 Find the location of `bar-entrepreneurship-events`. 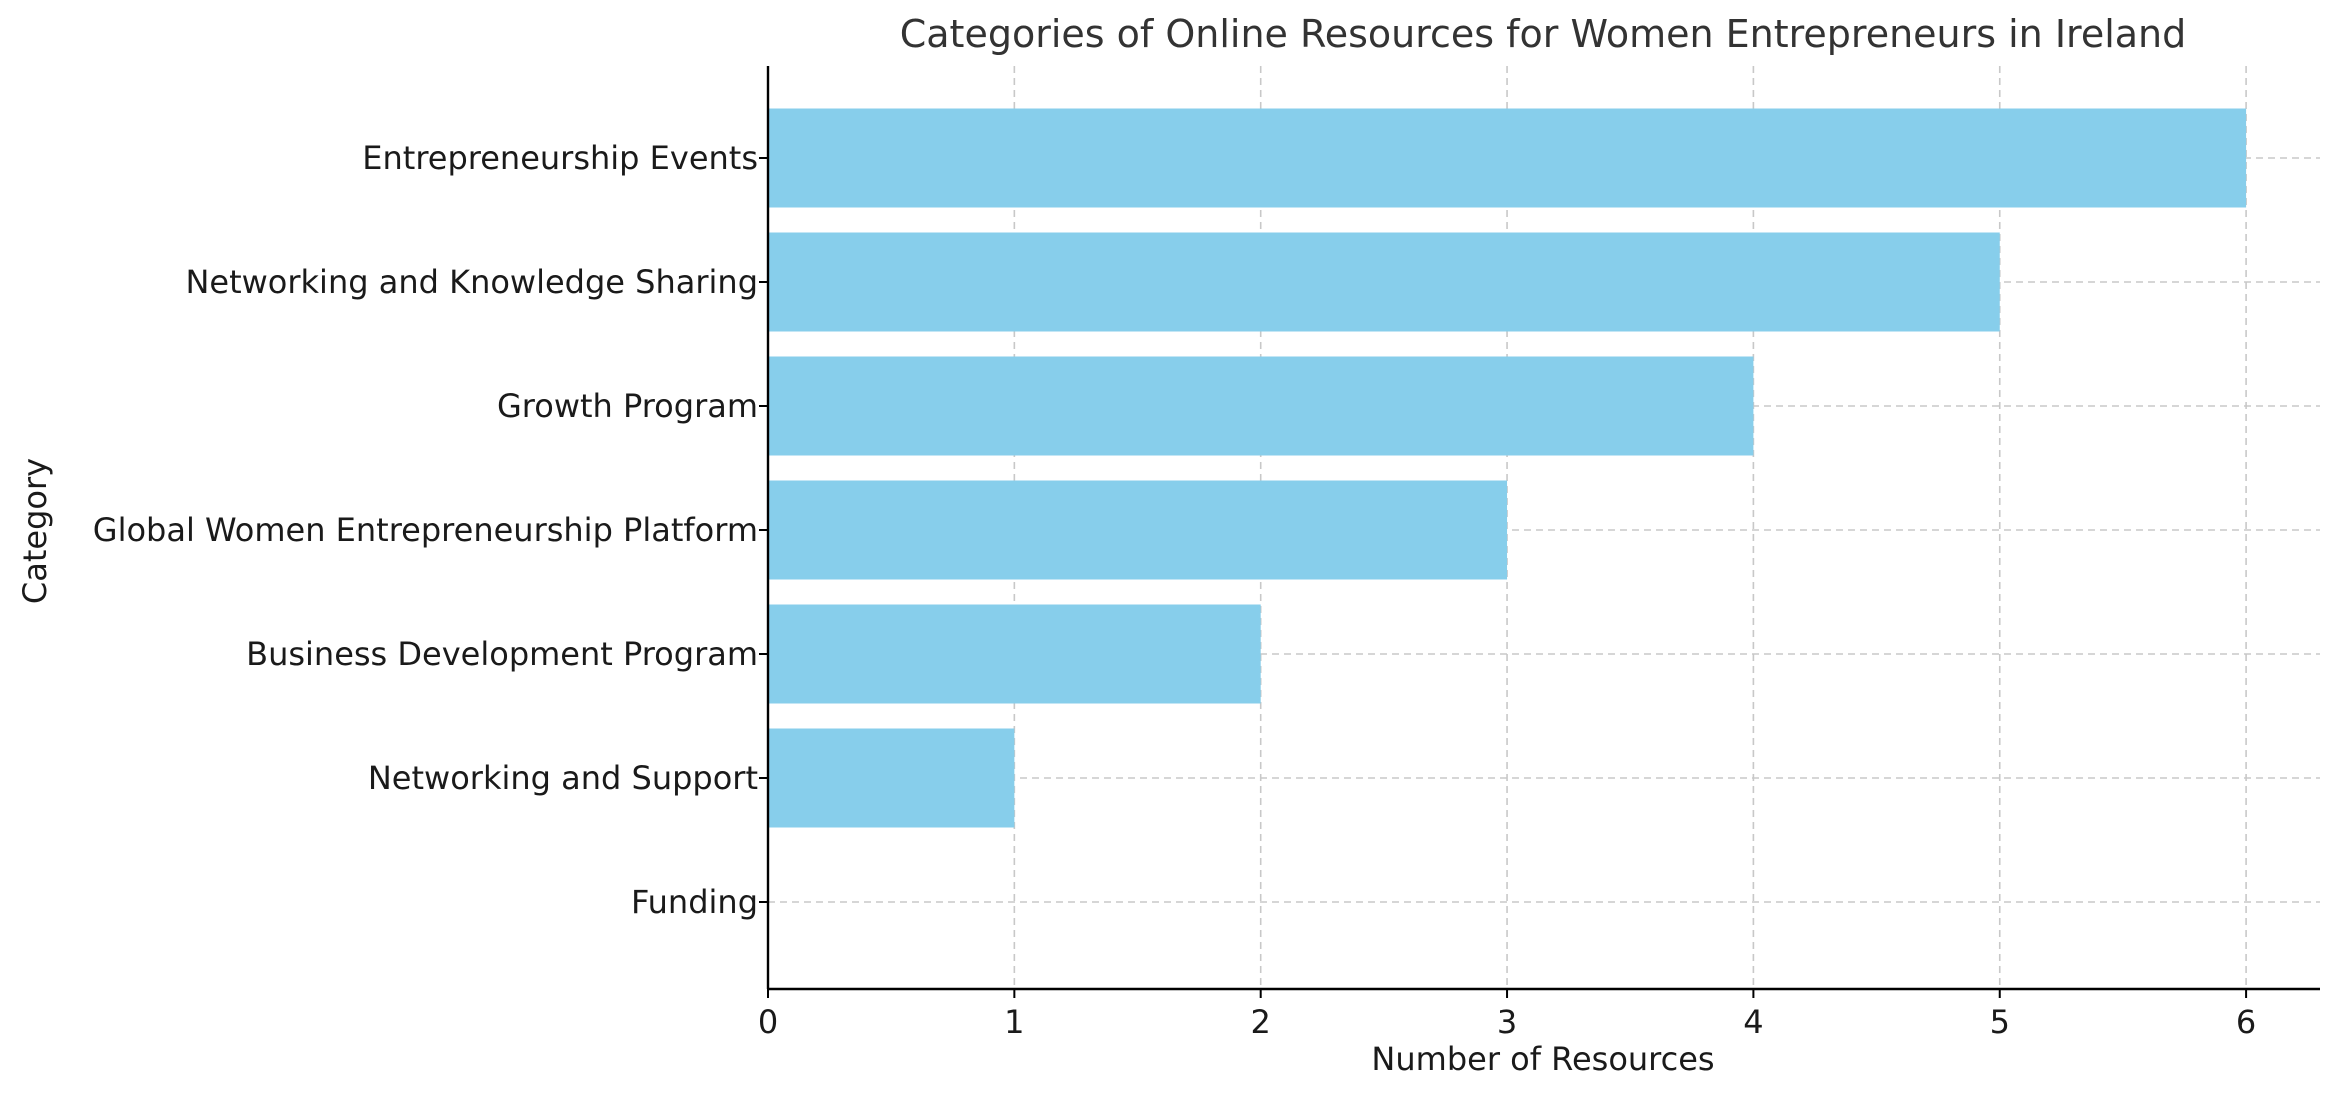

bar-entrepreneurship-events is located at coordinates (1507, 158).